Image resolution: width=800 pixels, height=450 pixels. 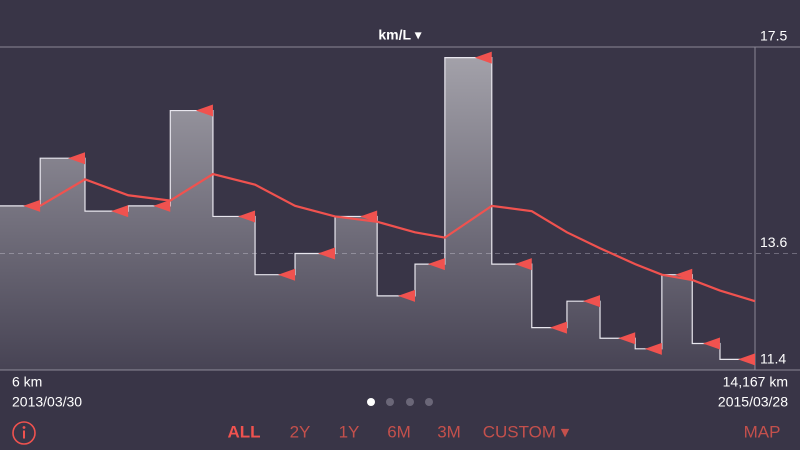 What do you see at coordinates (773, 36) in the screenshot?
I see `y-tick-label: 17.5` at bounding box center [773, 36].